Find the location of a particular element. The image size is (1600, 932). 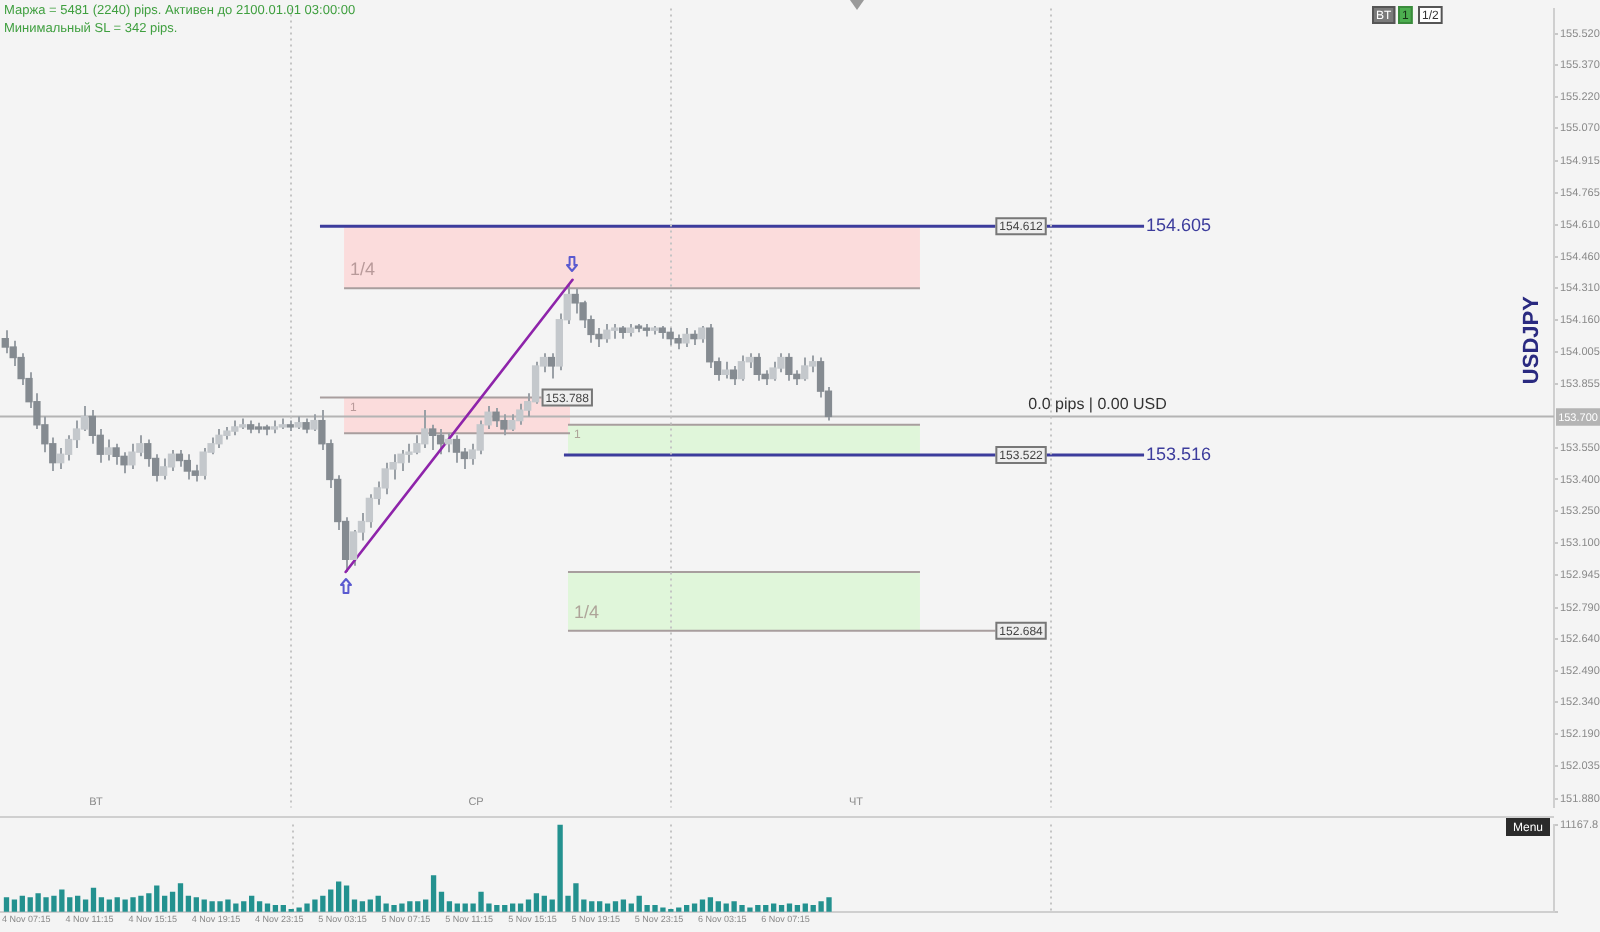

ref-line-label: 153.516 is located at coordinates (1179, 454).